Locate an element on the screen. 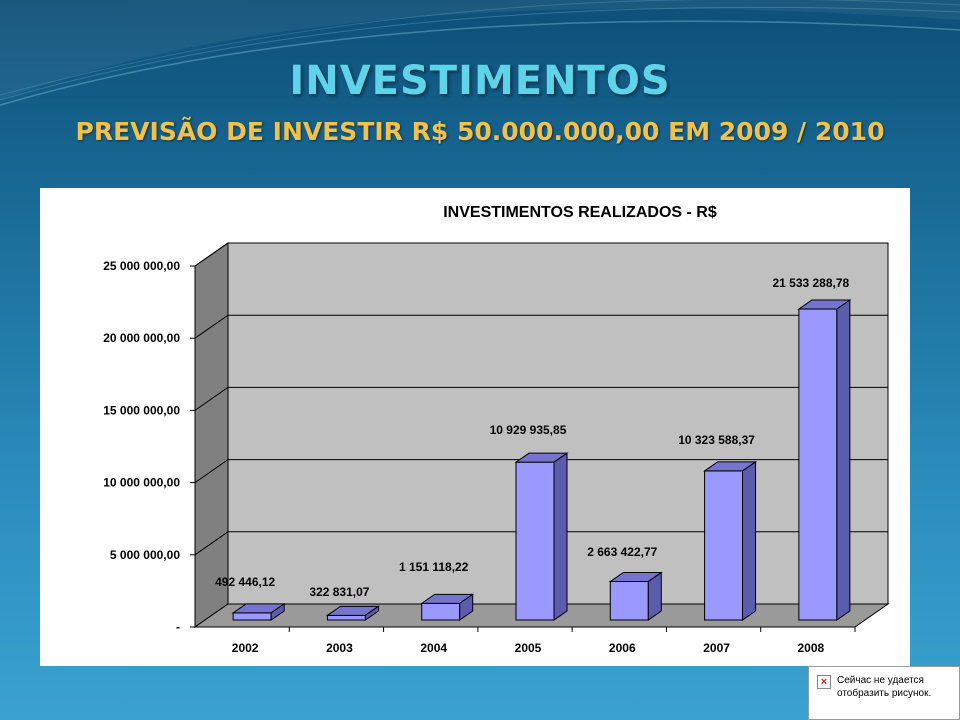 The height and width of the screenshot is (720, 960). bar-2004 is located at coordinates (441, 611).